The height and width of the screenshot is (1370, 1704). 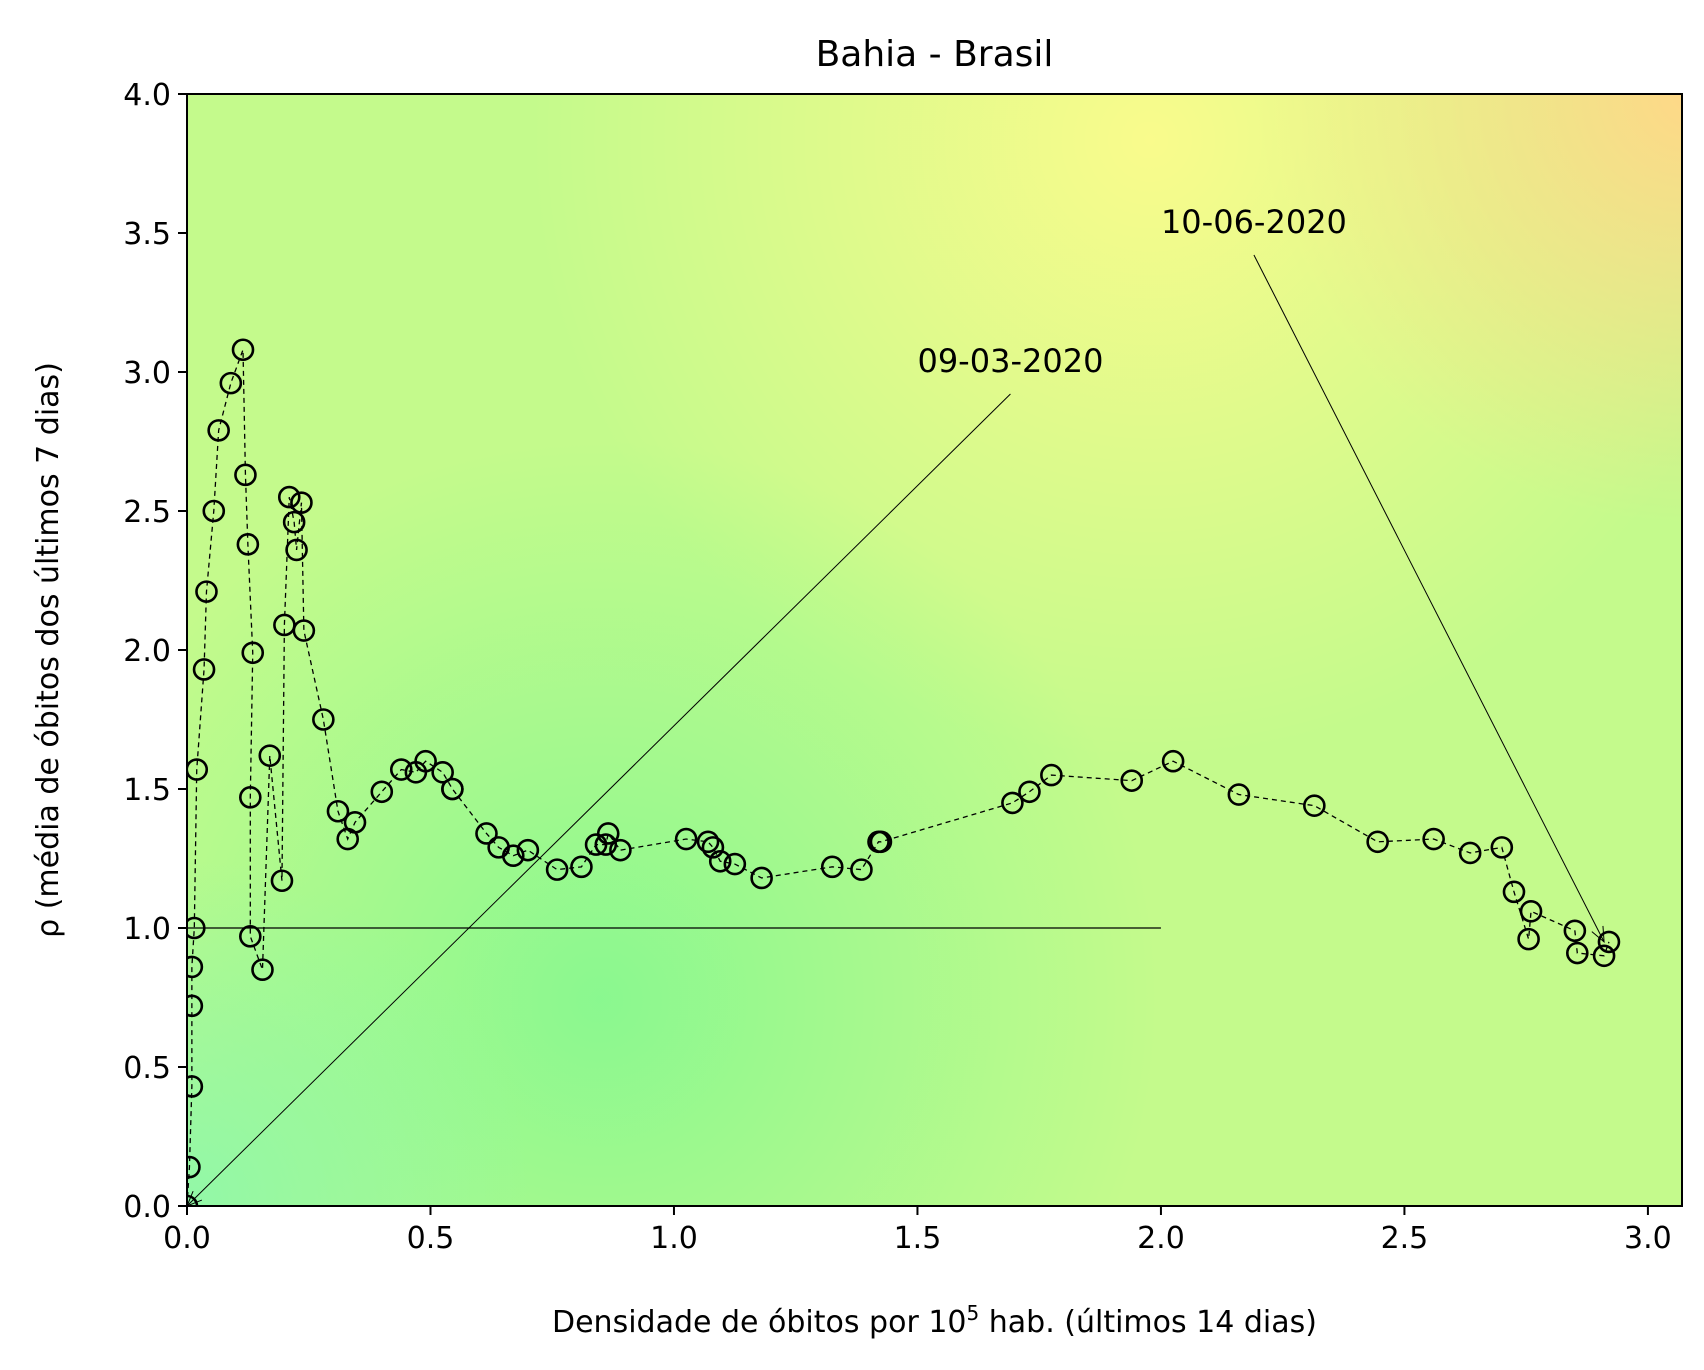 What do you see at coordinates (187, 1238) in the screenshot?
I see `x-tick-label: 0.0` at bounding box center [187, 1238].